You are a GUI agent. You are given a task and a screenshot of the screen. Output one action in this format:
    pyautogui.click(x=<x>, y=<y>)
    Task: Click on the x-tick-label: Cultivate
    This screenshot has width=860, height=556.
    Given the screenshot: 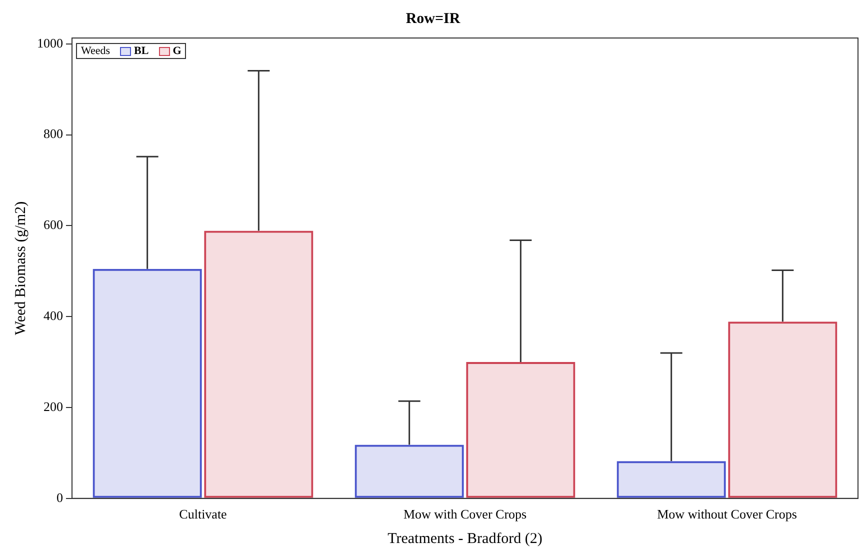 What is the action you would take?
    pyautogui.click(x=203, y=514)
    